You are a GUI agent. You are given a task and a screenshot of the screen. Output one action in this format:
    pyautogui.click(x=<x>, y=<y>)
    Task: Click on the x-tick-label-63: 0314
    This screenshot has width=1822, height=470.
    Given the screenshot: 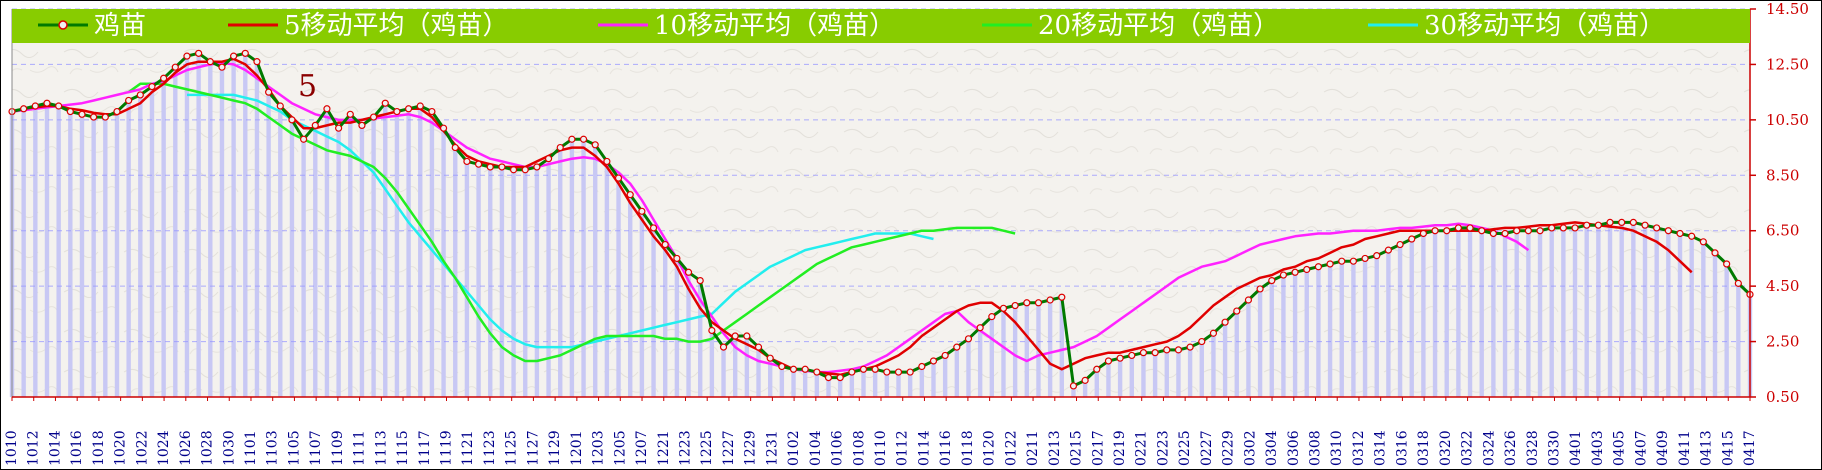 What is the action you would take?
    pyautogui.click(x=1381, y=448)
    